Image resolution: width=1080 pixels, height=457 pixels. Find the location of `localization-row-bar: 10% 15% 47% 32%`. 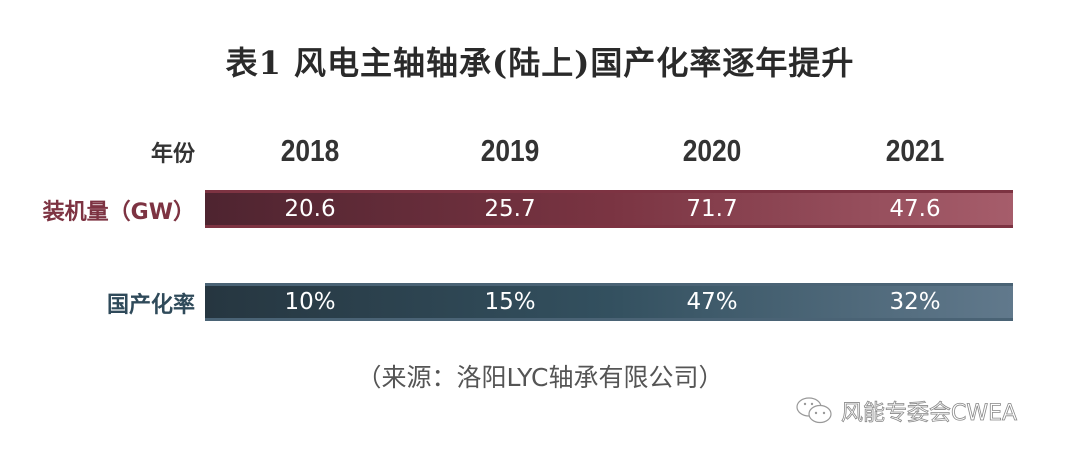

localization-row-bar: 10% 15% 47% 32% is located at coordinates (609, 302).